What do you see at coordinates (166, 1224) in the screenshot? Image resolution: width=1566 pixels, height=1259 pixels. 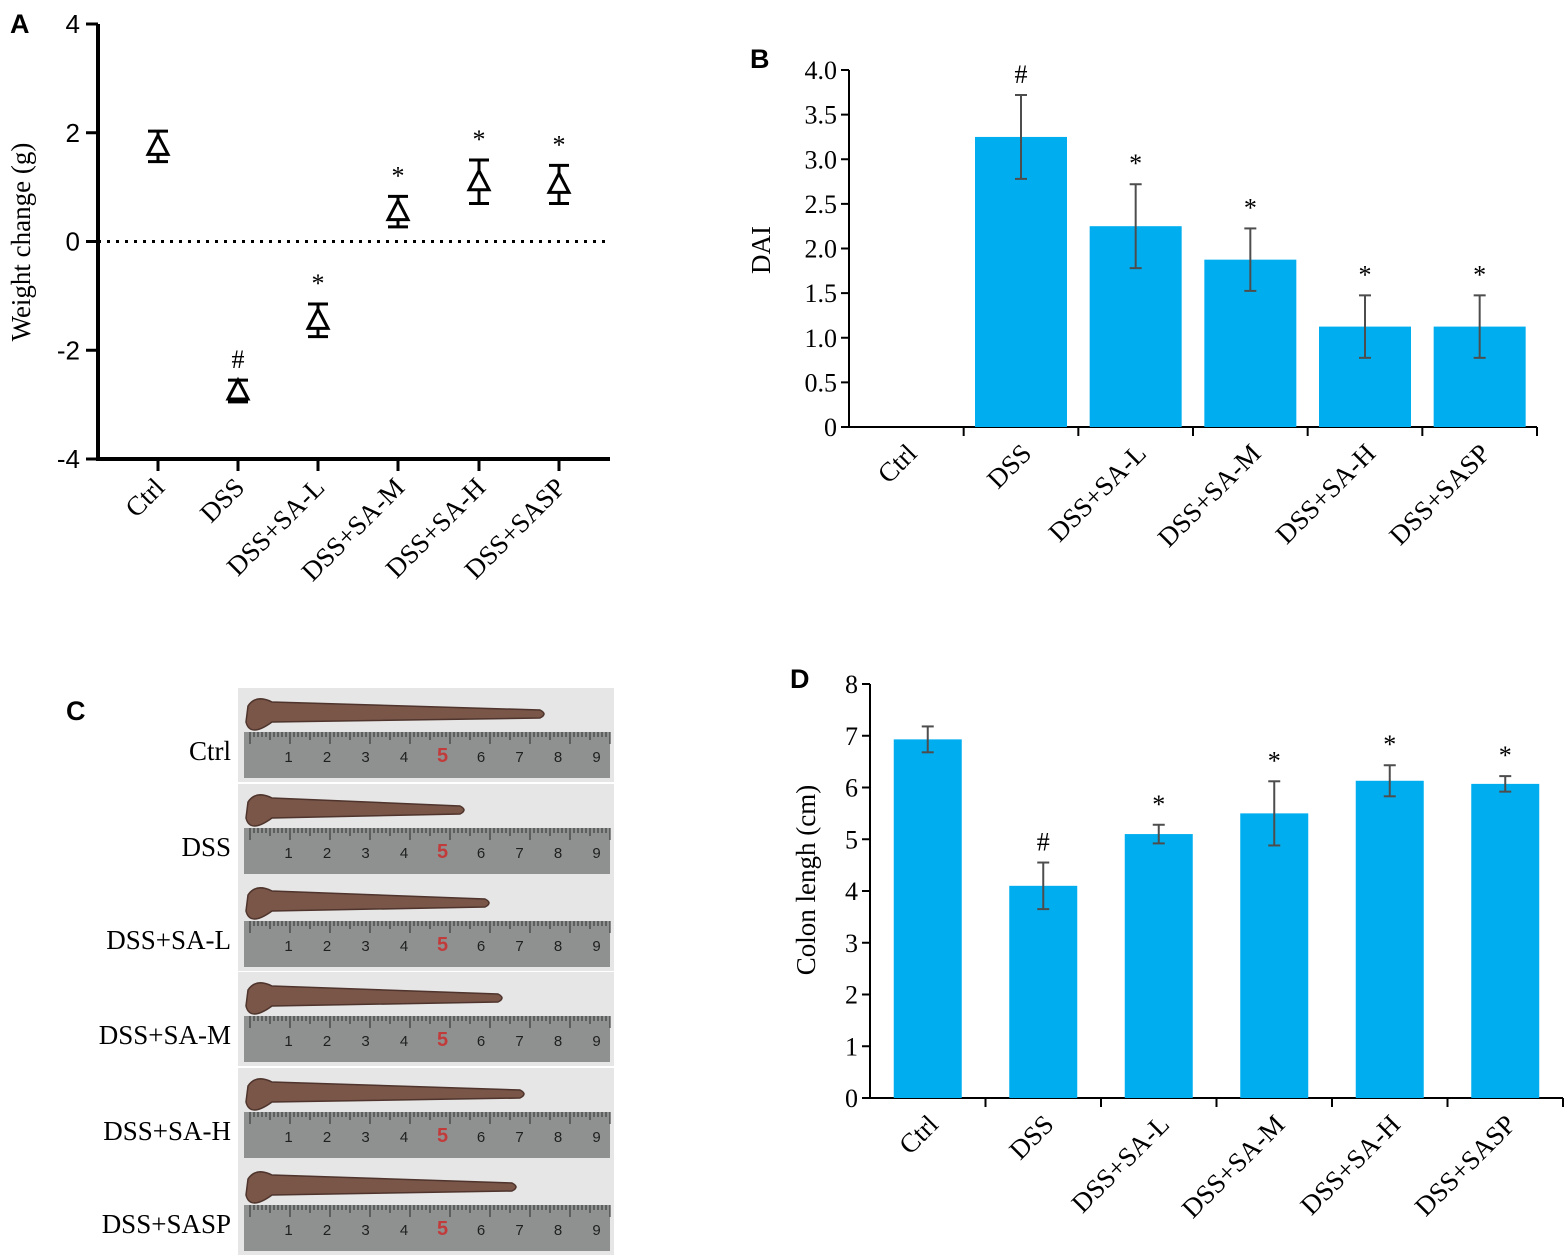 I see `panel-c-row-label: DSS+SASP` at bounding box center [166, 1224].